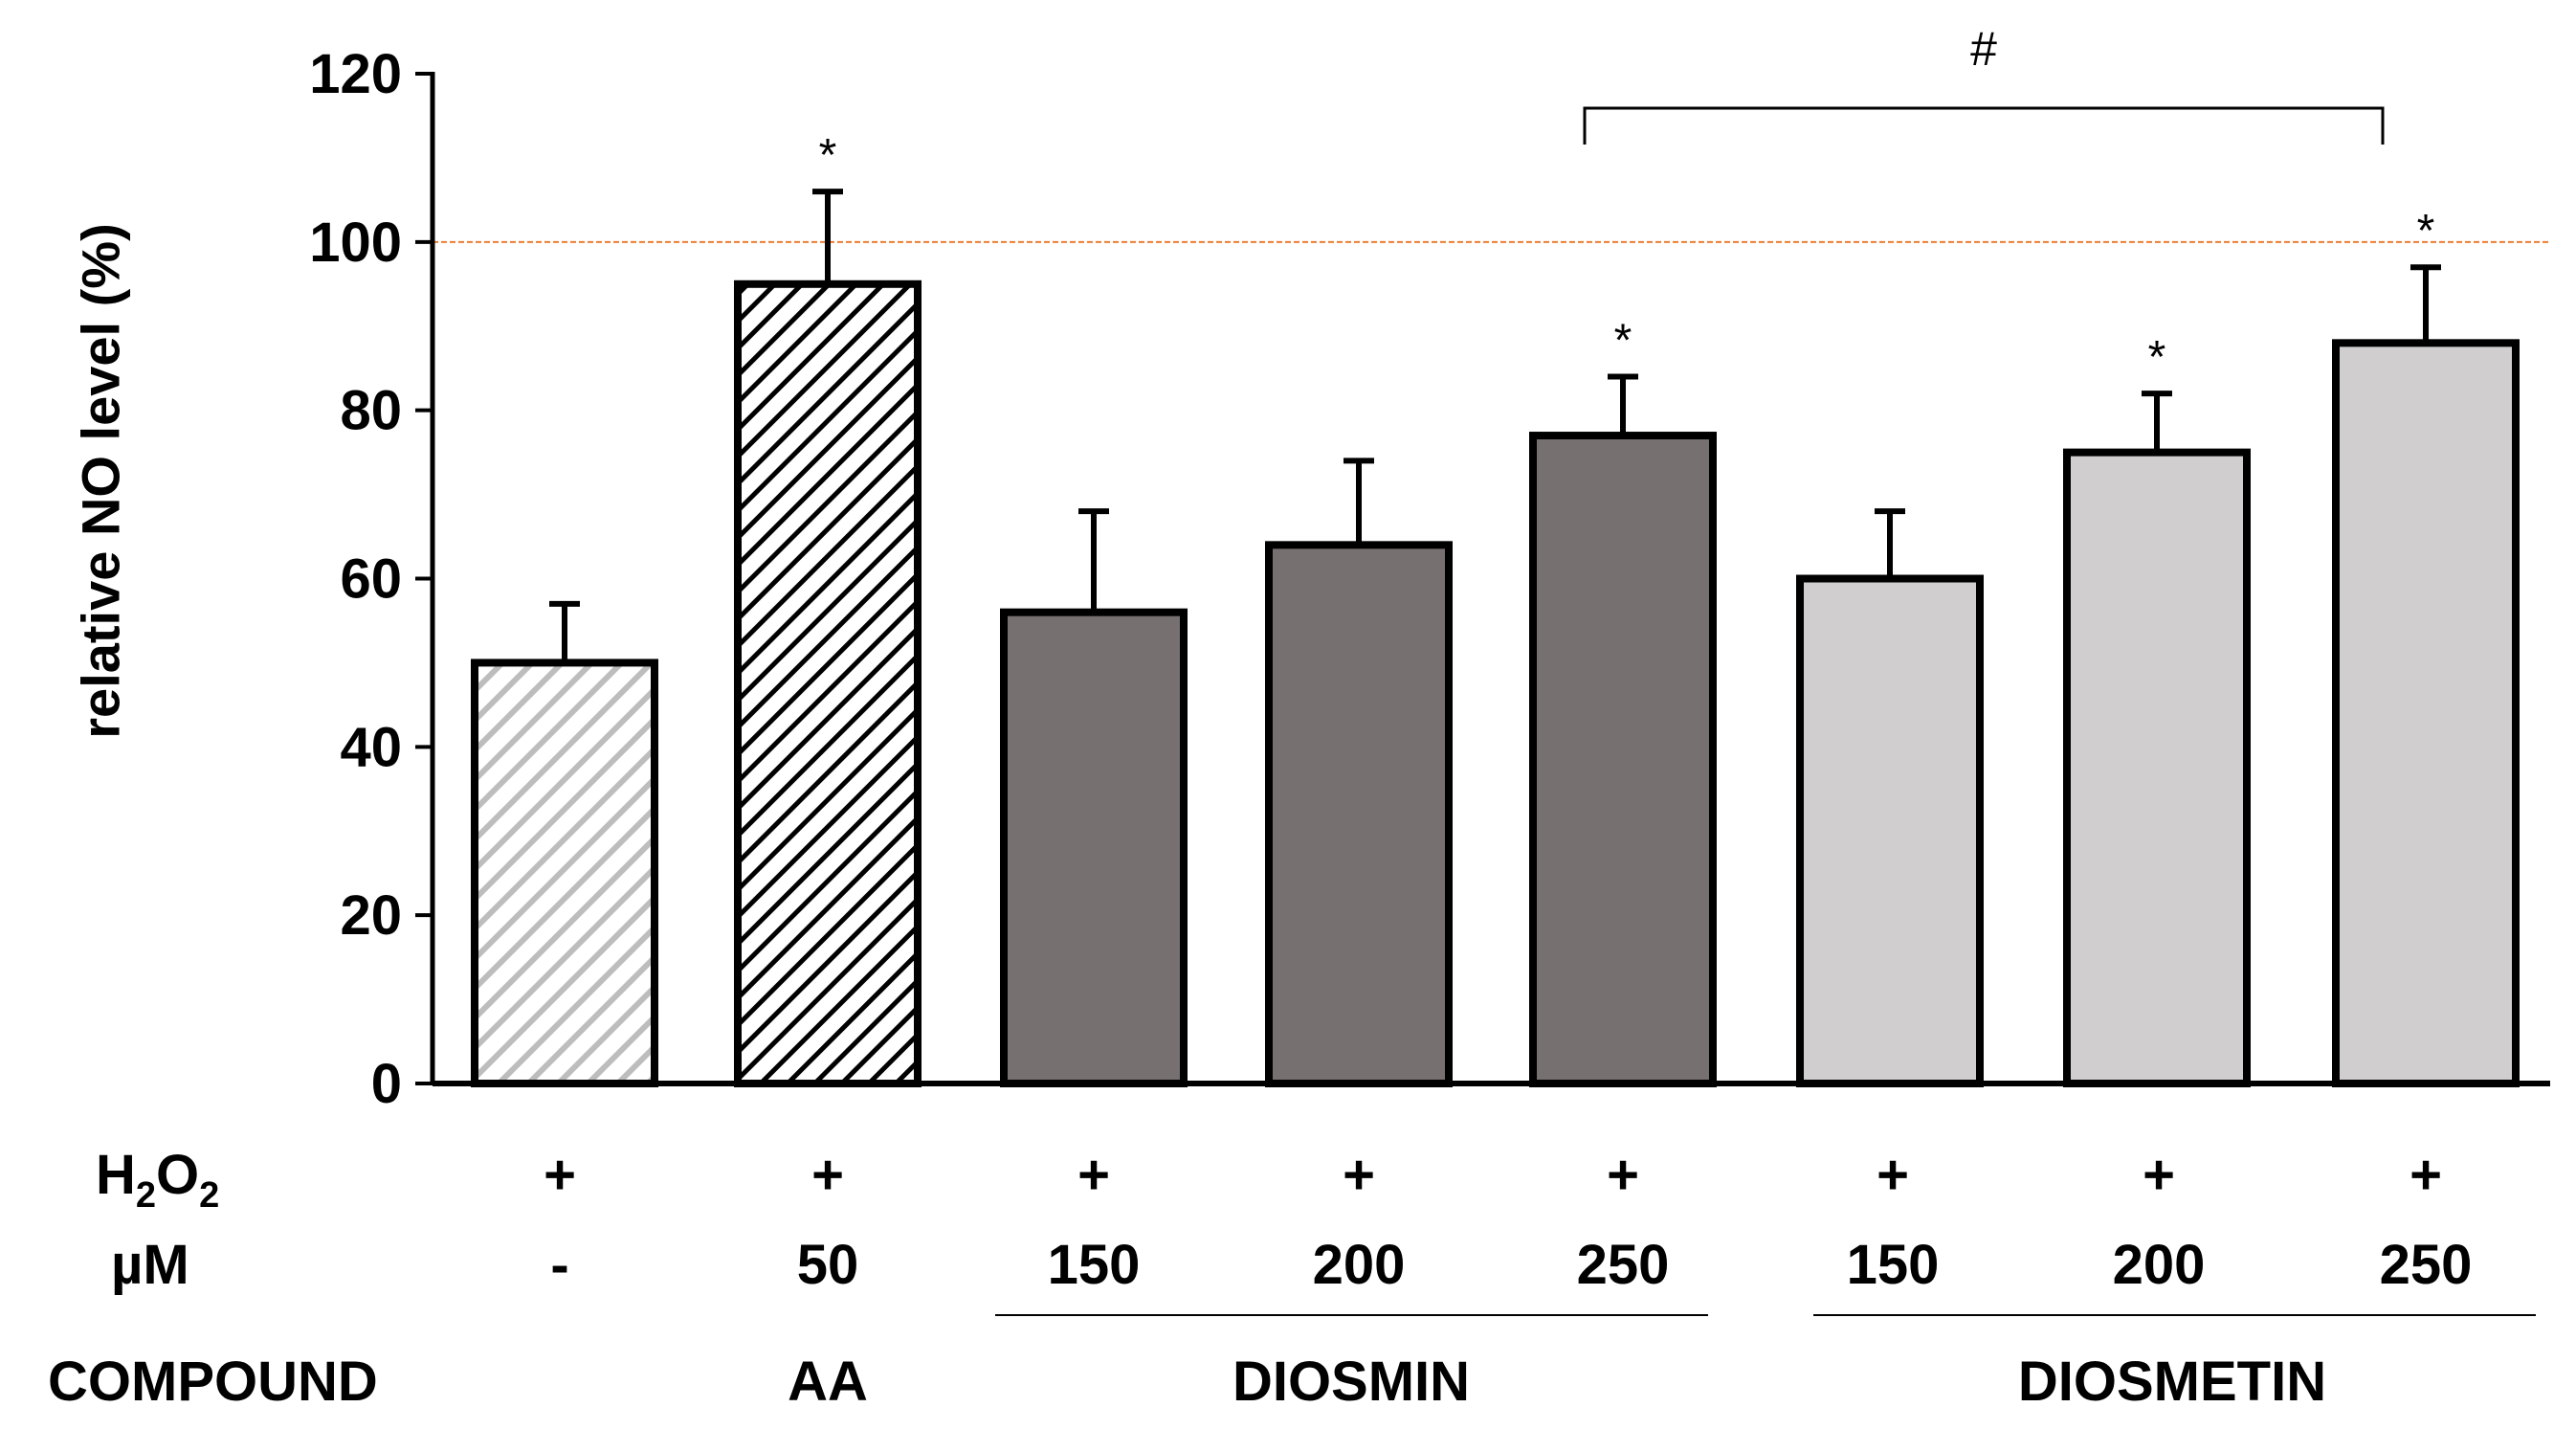 The height and width of the screenshot is (1452, 2576). Describe the element at coordinates (1623, 1175) in the screenshot. I see `h2o2-cell-4: +` at that location.